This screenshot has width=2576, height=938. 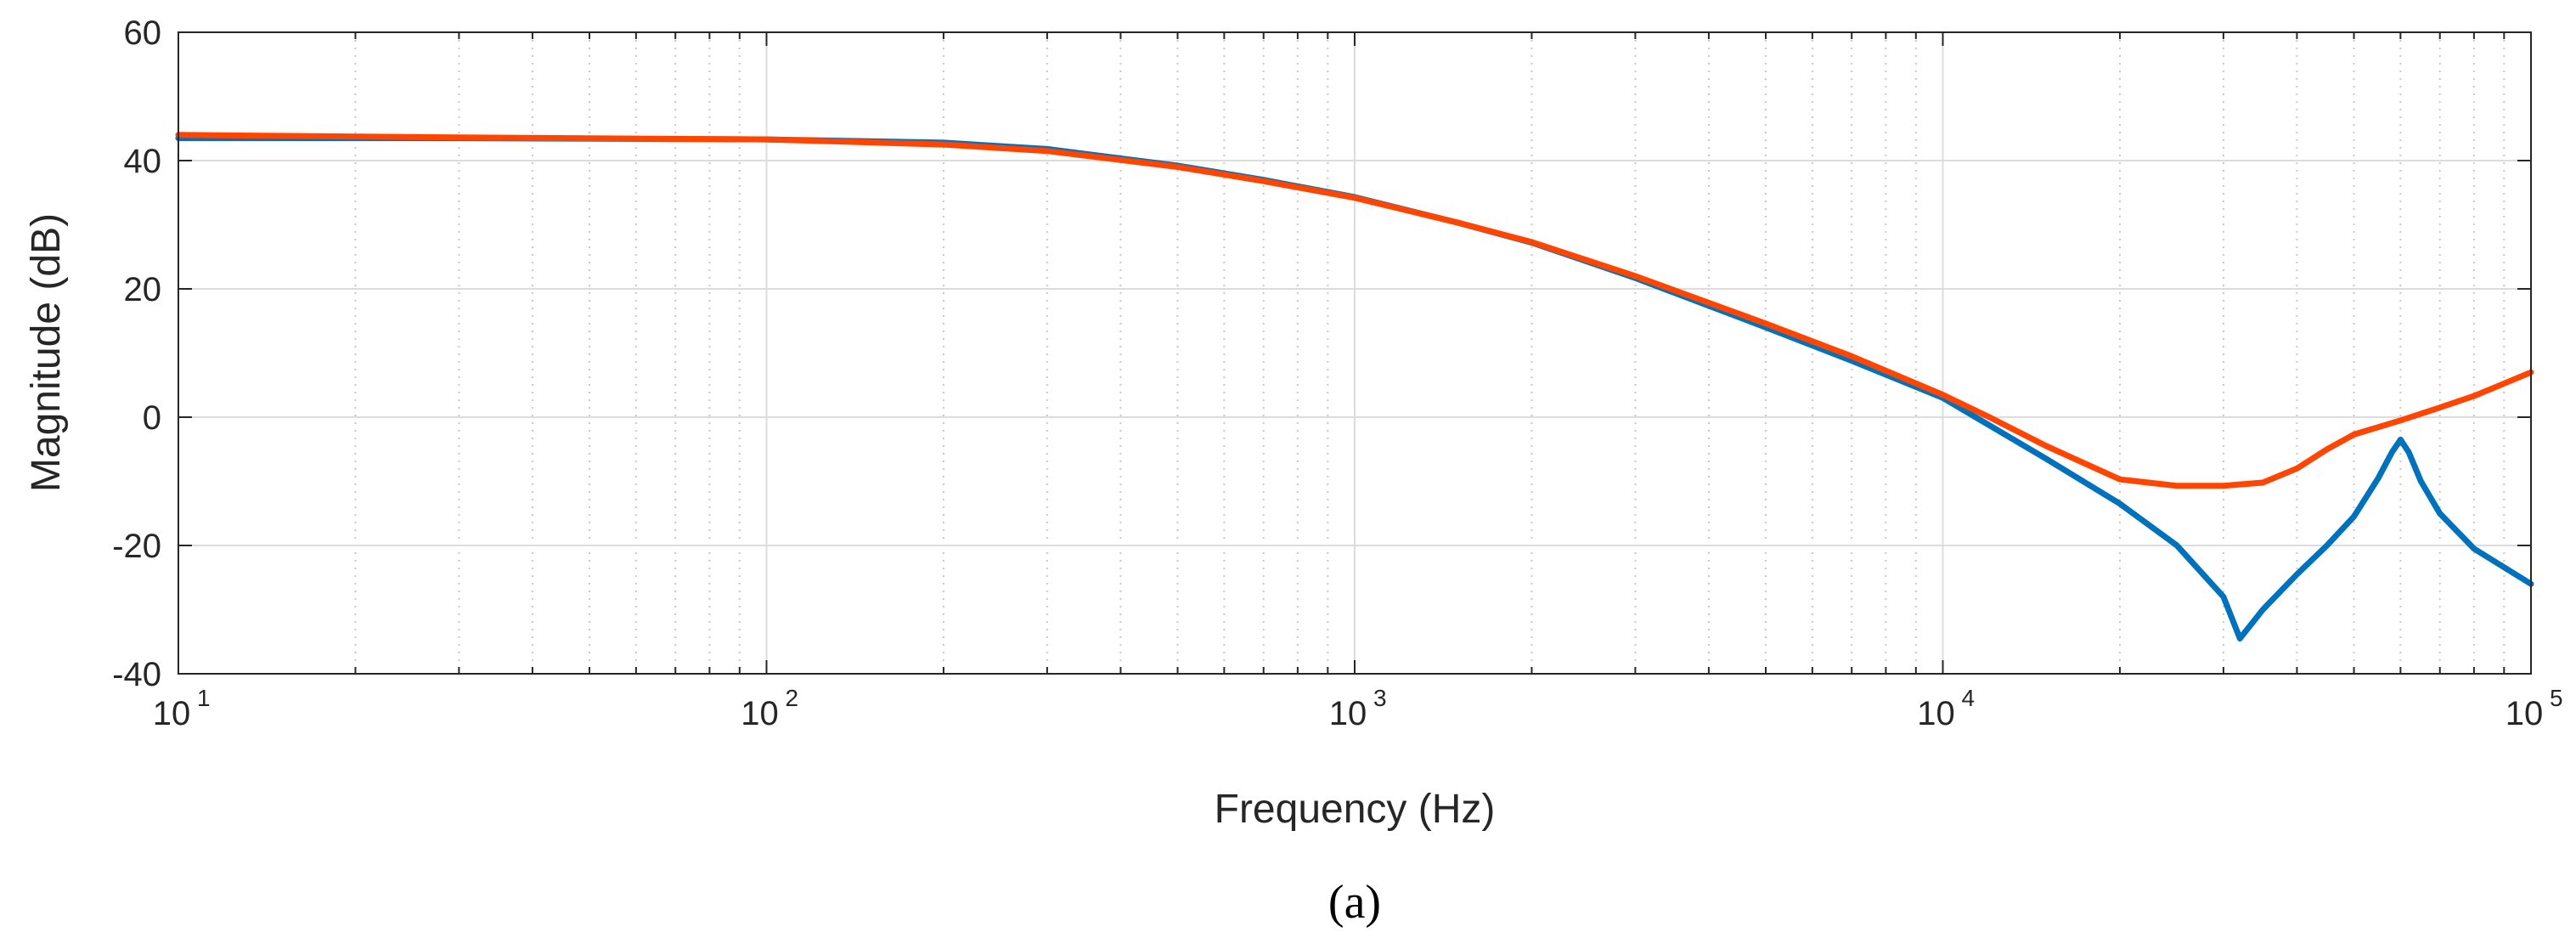 What do you see at coordinates (136, 353) in the screenshot?
I see `y-tick-labels: -40 -20 0 20 40 60` at bounding box center [136, 353].